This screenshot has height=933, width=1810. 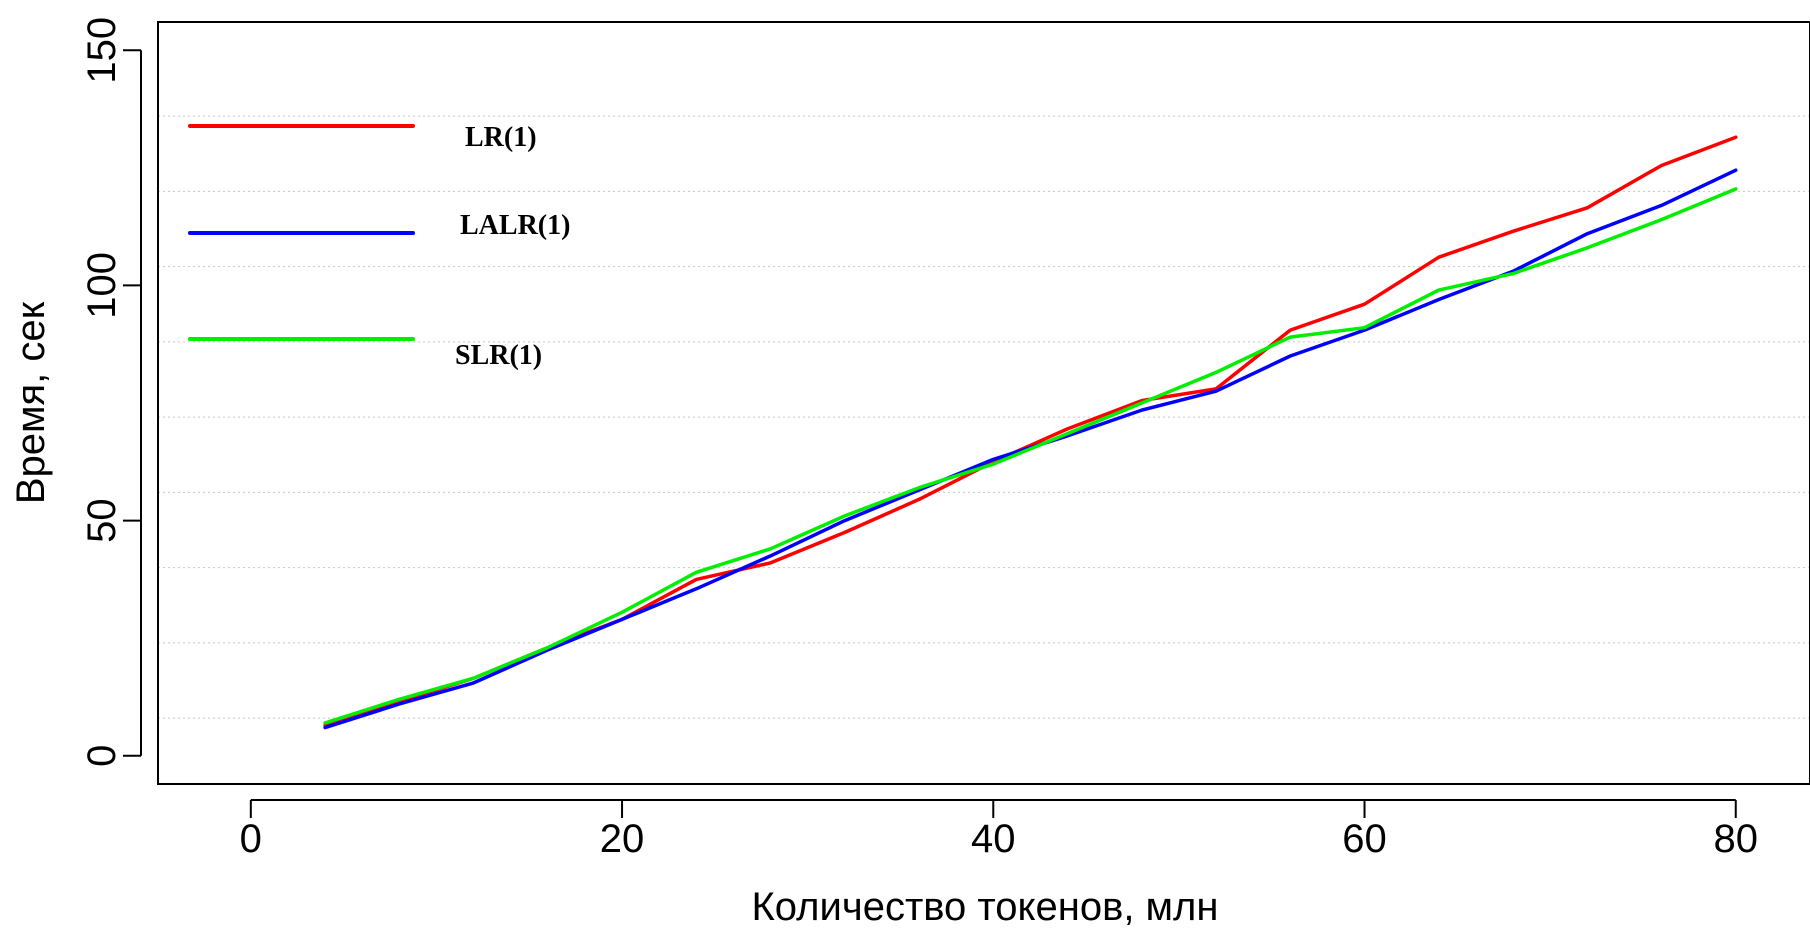 What do you see at coordinates (251, 839) in the screenshot?
I see `x-tick-label-0: 0` at bounding box center [251, 839].